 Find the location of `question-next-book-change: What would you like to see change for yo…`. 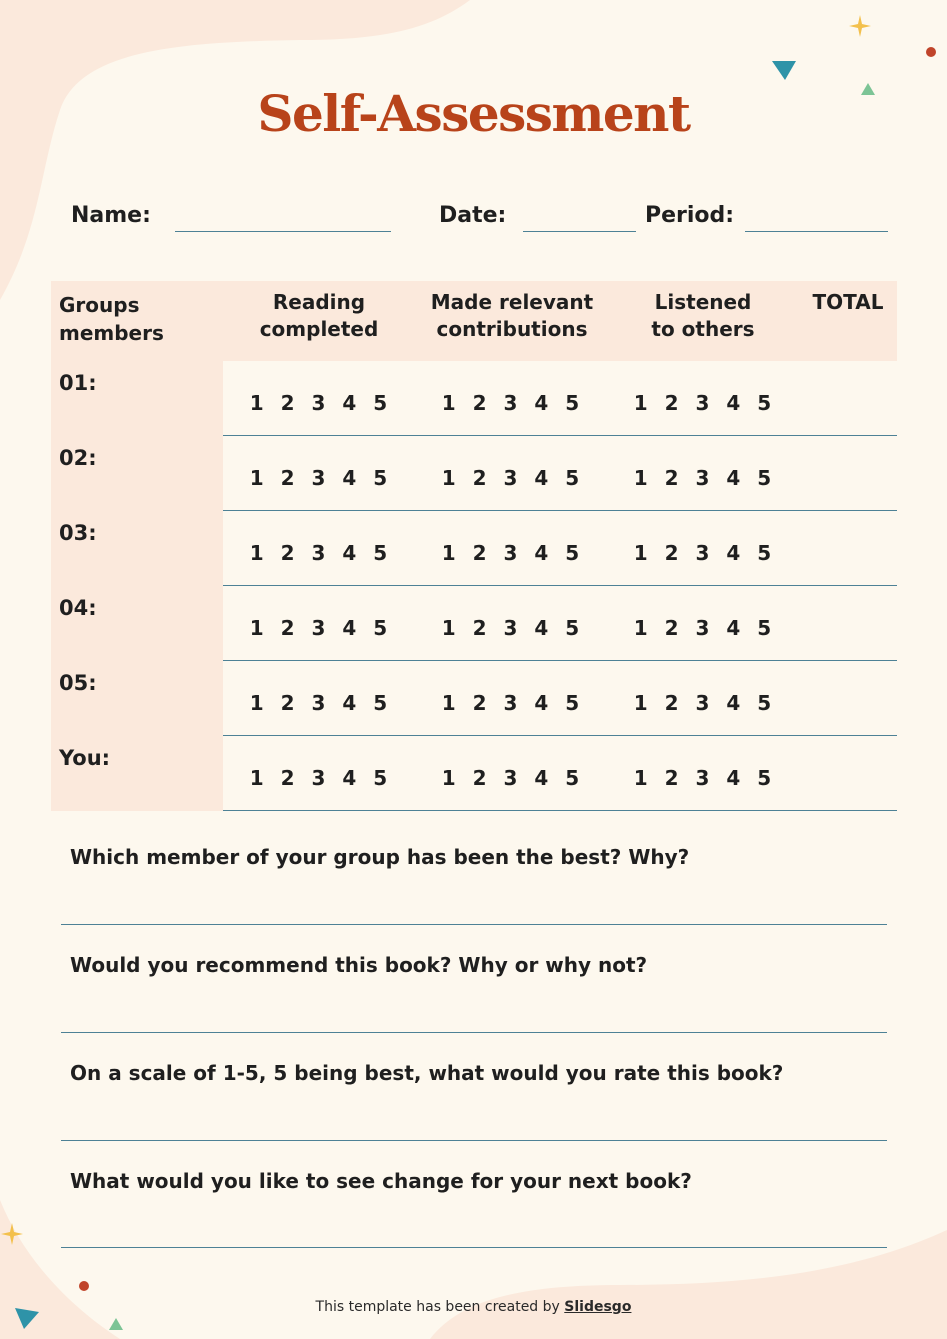

question-next-book-change: What would you like to see change for yo… is located at coordinates (381, 1181).